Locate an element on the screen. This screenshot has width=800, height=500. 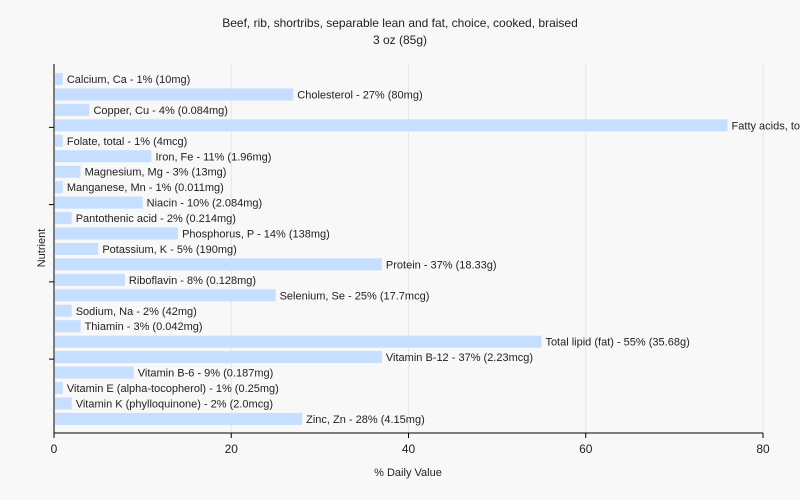
chart-subtitle: 3 oz (85g) is located at coordinates (400, 40).